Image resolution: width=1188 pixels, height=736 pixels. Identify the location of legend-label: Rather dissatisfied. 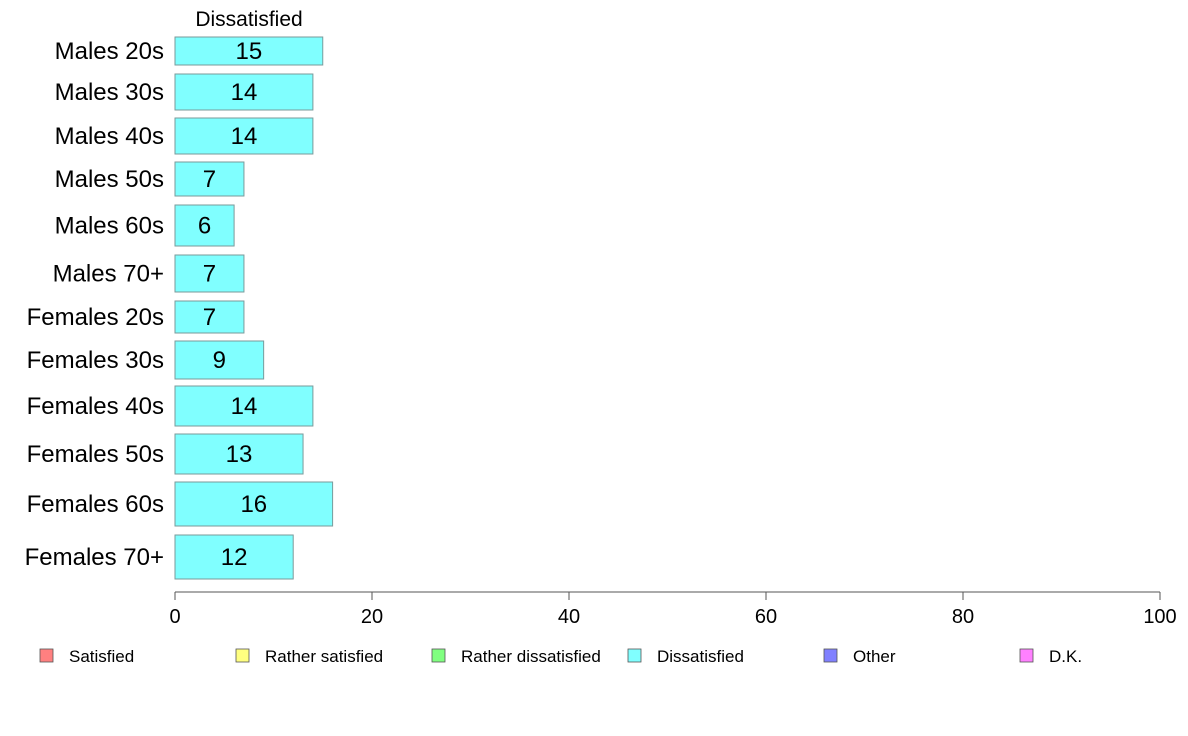
(531, 656).